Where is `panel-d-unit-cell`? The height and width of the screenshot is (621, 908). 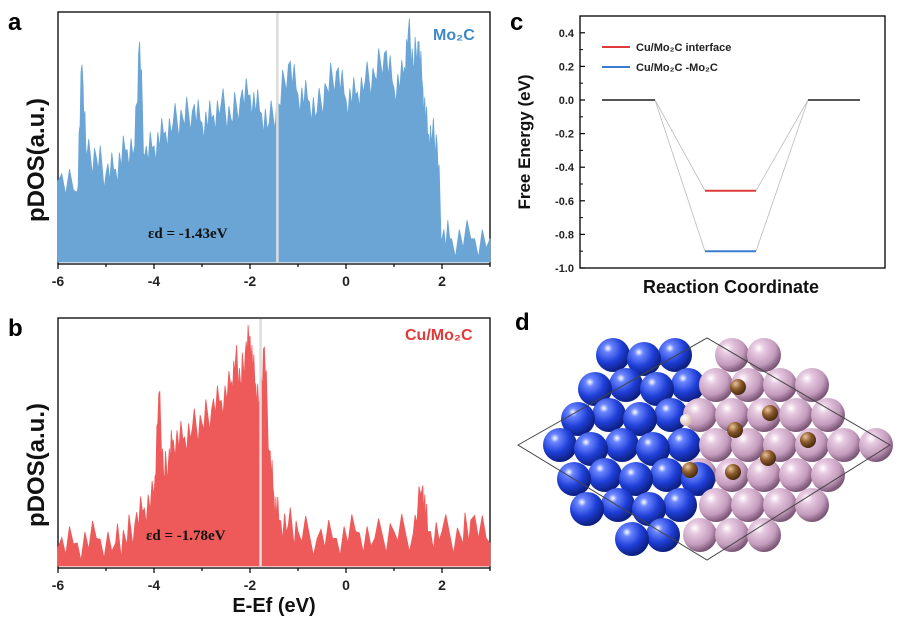
panel-d-unit-cell is located at coordinates (704, 449).